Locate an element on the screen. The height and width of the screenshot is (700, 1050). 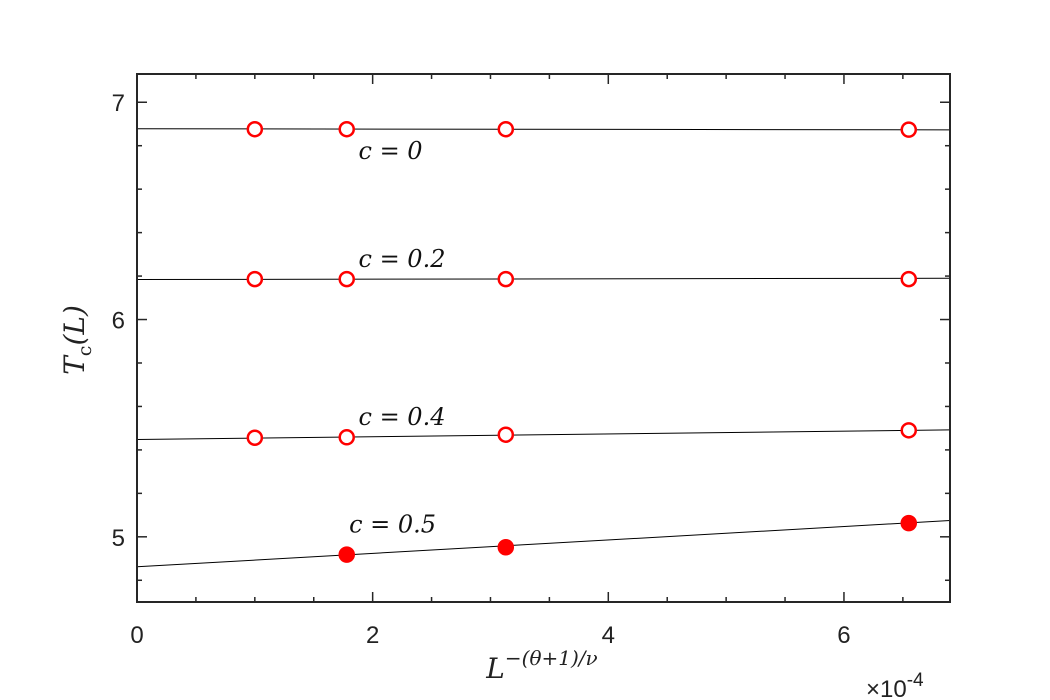
y-axis-label: Tc(L) is located at coordinates (77, 340).